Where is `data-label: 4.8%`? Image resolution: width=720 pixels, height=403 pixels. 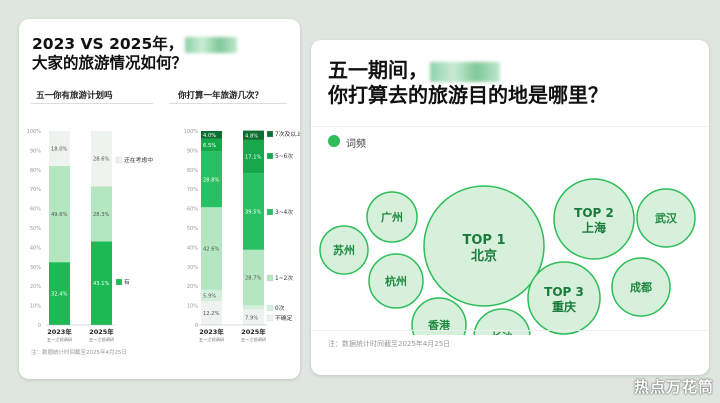
data-label: 4.8% is located at coordinates (251, 136).